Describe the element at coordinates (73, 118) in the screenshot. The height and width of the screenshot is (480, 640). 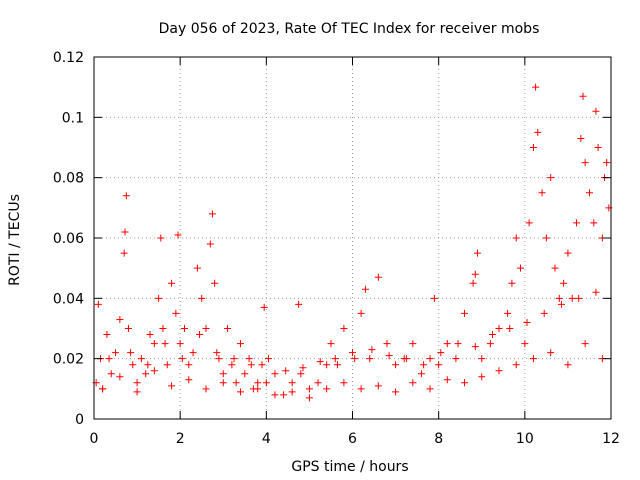
I see `y-tick-label: 0.1` at that location.